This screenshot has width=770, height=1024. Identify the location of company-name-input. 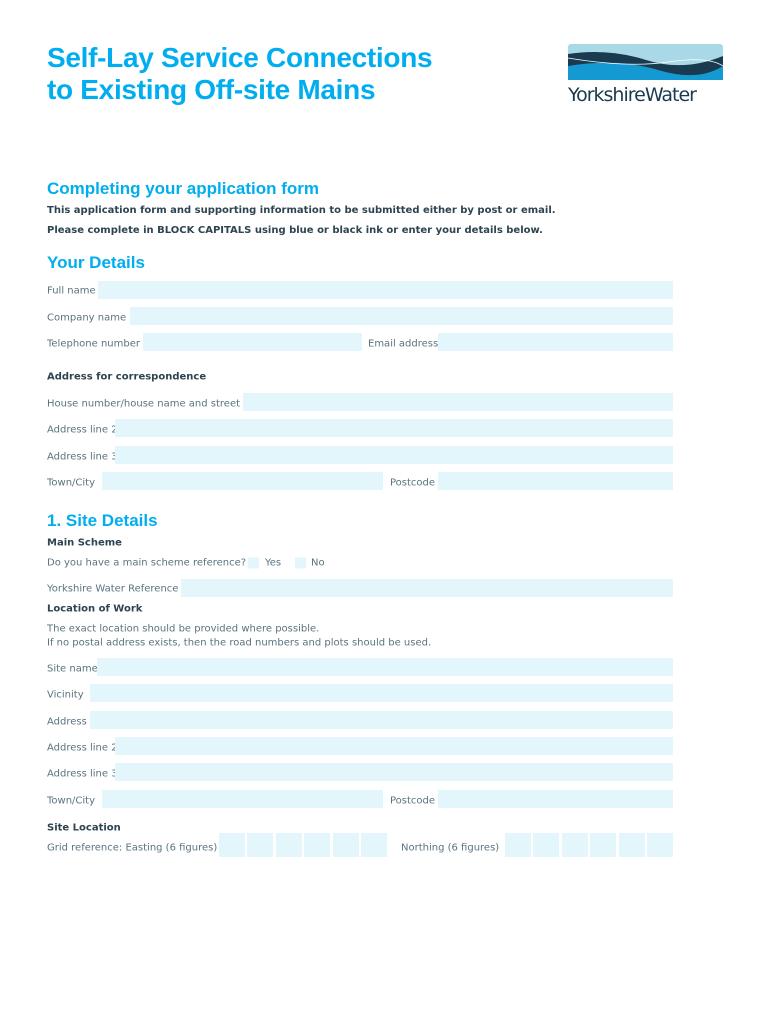
(401, 316).